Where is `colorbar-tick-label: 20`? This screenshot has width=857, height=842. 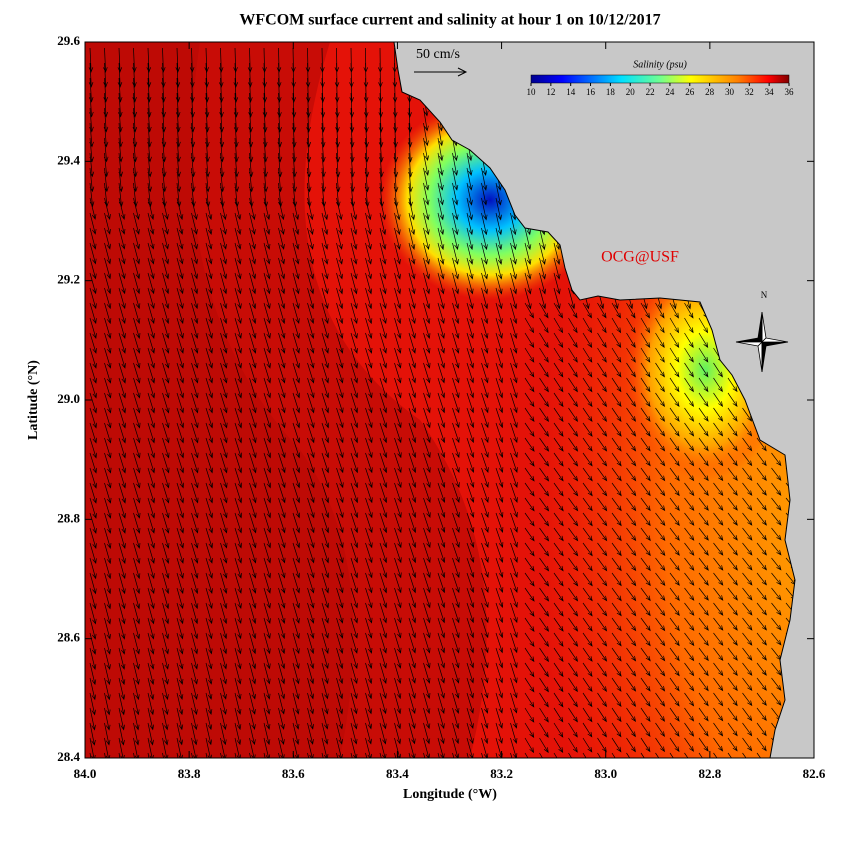 colorbar-tick-label: 20 is located at coordinates (631, 92).